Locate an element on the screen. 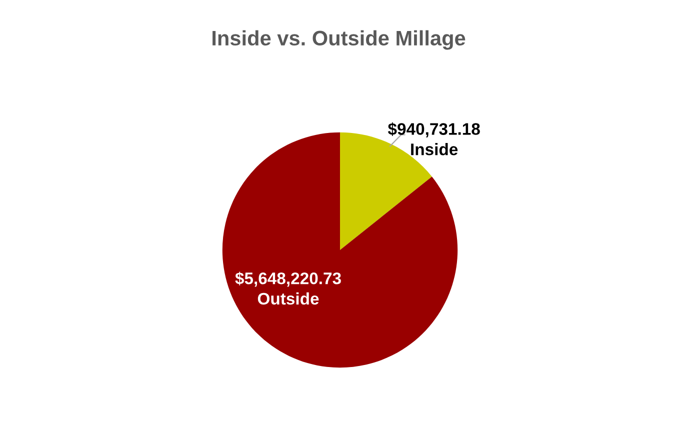 The image size is (677, 441). data-label: $940,731.18 is located at coordinates (434, 130).